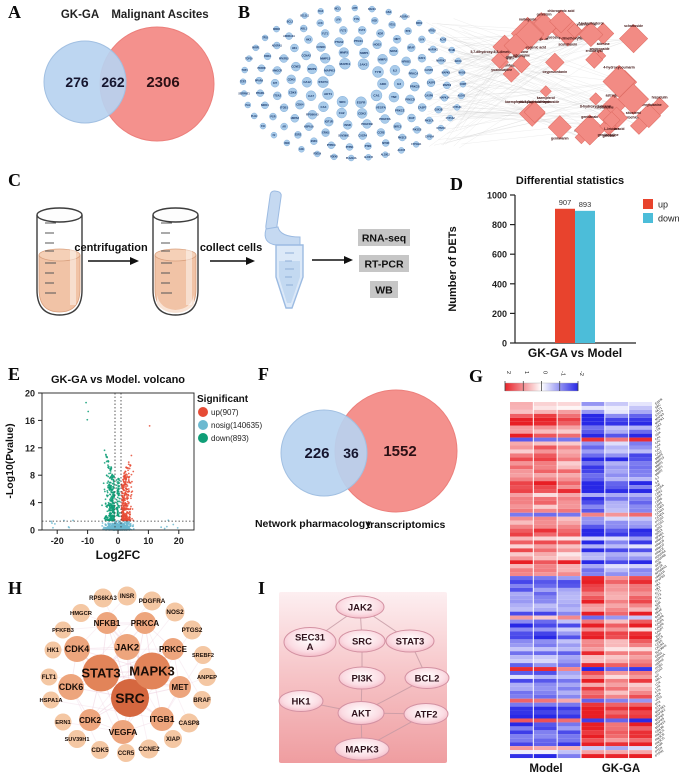  What do you see at coordinates (649, 105) in the screenshot?
I see `compound-node-label: L-phenylalanine` at bounding box center [649, 105].